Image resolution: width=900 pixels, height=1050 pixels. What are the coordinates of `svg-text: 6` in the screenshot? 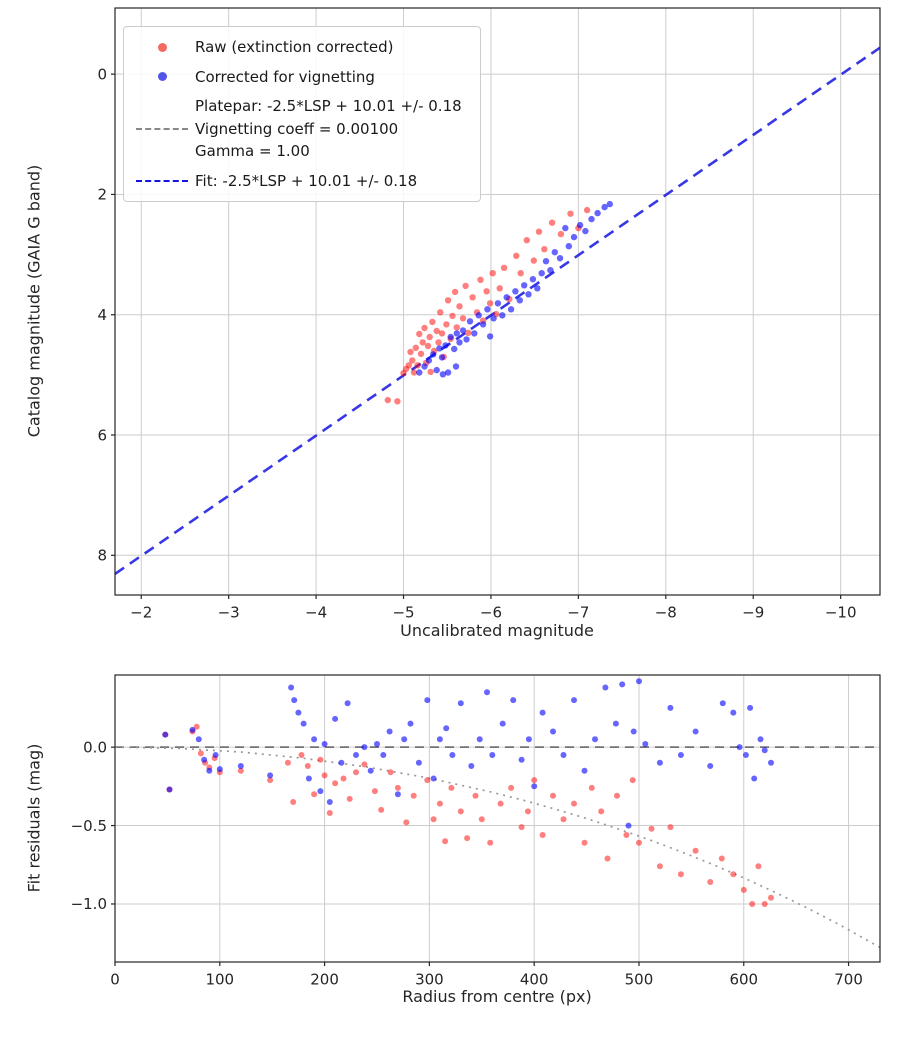 It's located at (102, 435).